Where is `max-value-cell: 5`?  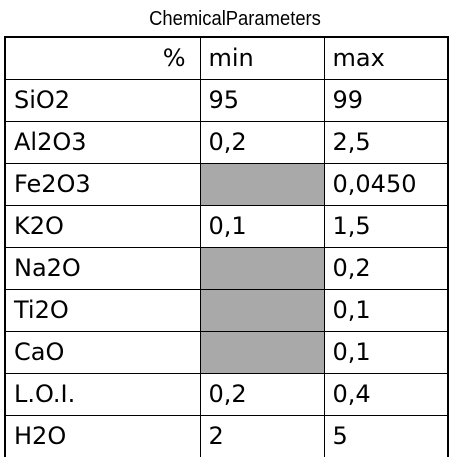 max-value-cell: 5 is located at coordinates (386, 436).